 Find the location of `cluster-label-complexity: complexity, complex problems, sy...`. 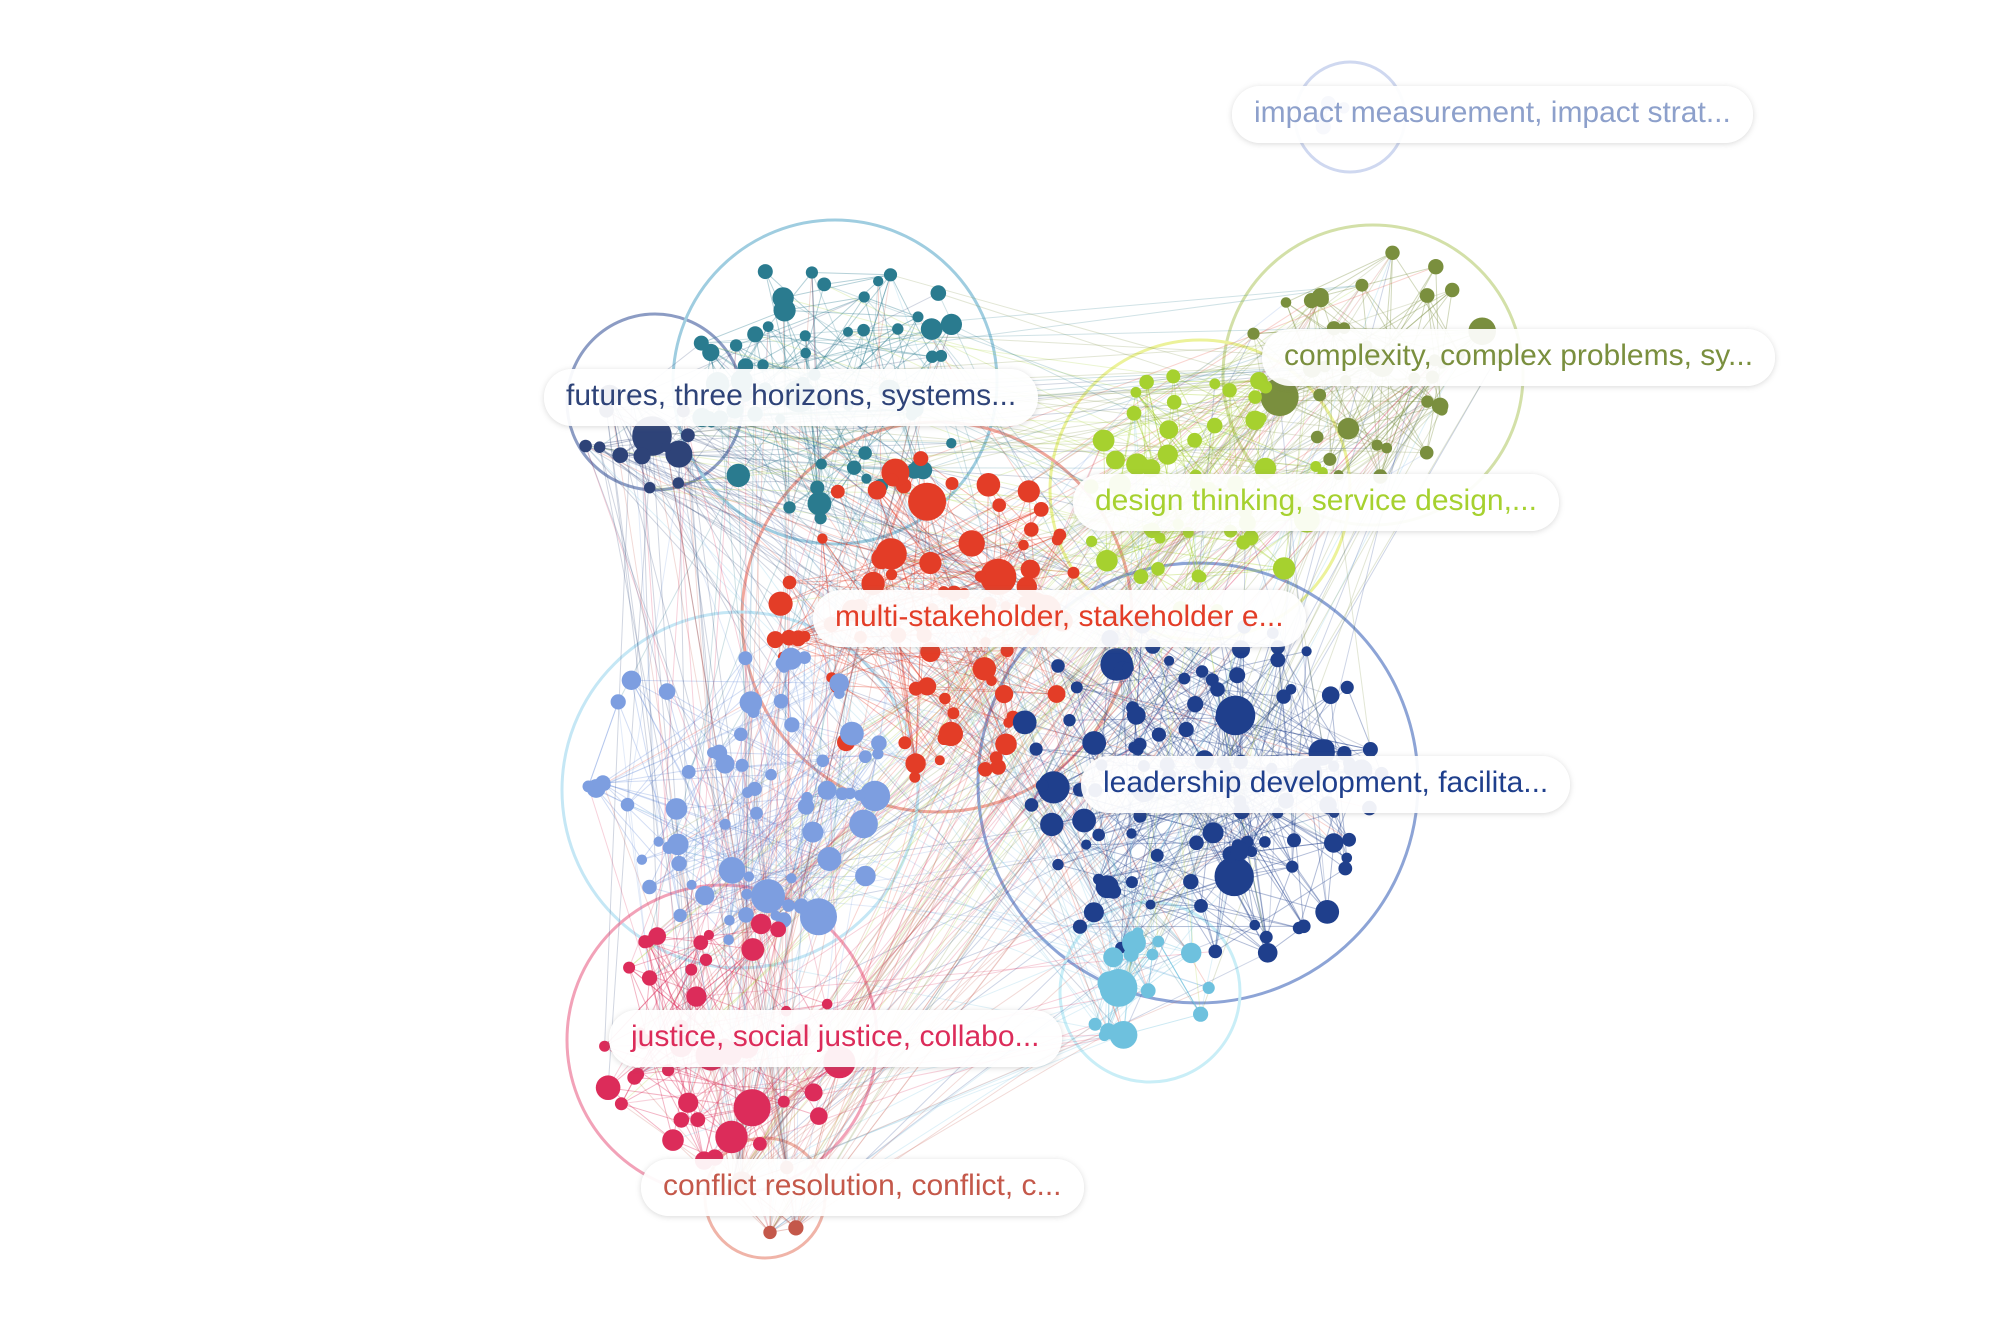

cluster-label-complexity: complexity, complex problems, sy... is located at coordinates (1519, 357).